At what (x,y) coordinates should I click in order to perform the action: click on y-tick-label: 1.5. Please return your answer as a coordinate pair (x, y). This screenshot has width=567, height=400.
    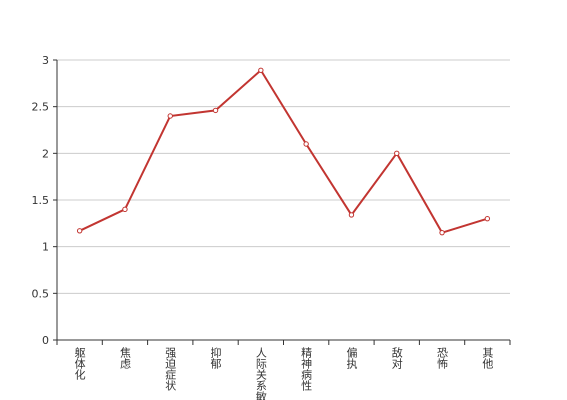
    Looking at the image, I should click on (41, 200).